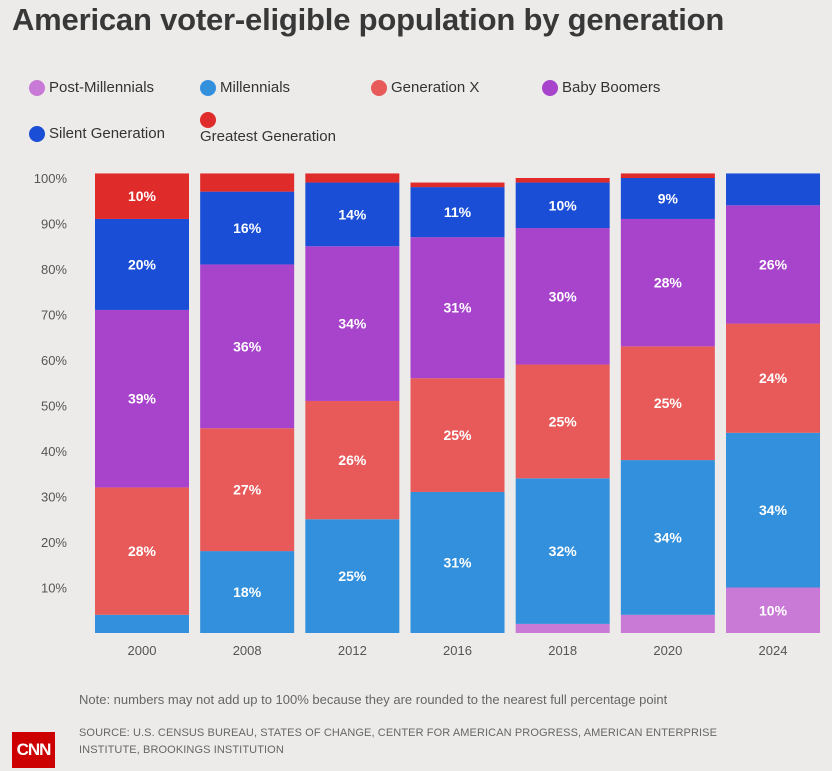 The image size is (832, 771). I want to click on x-tick-label: 2008, so click(247, 650).